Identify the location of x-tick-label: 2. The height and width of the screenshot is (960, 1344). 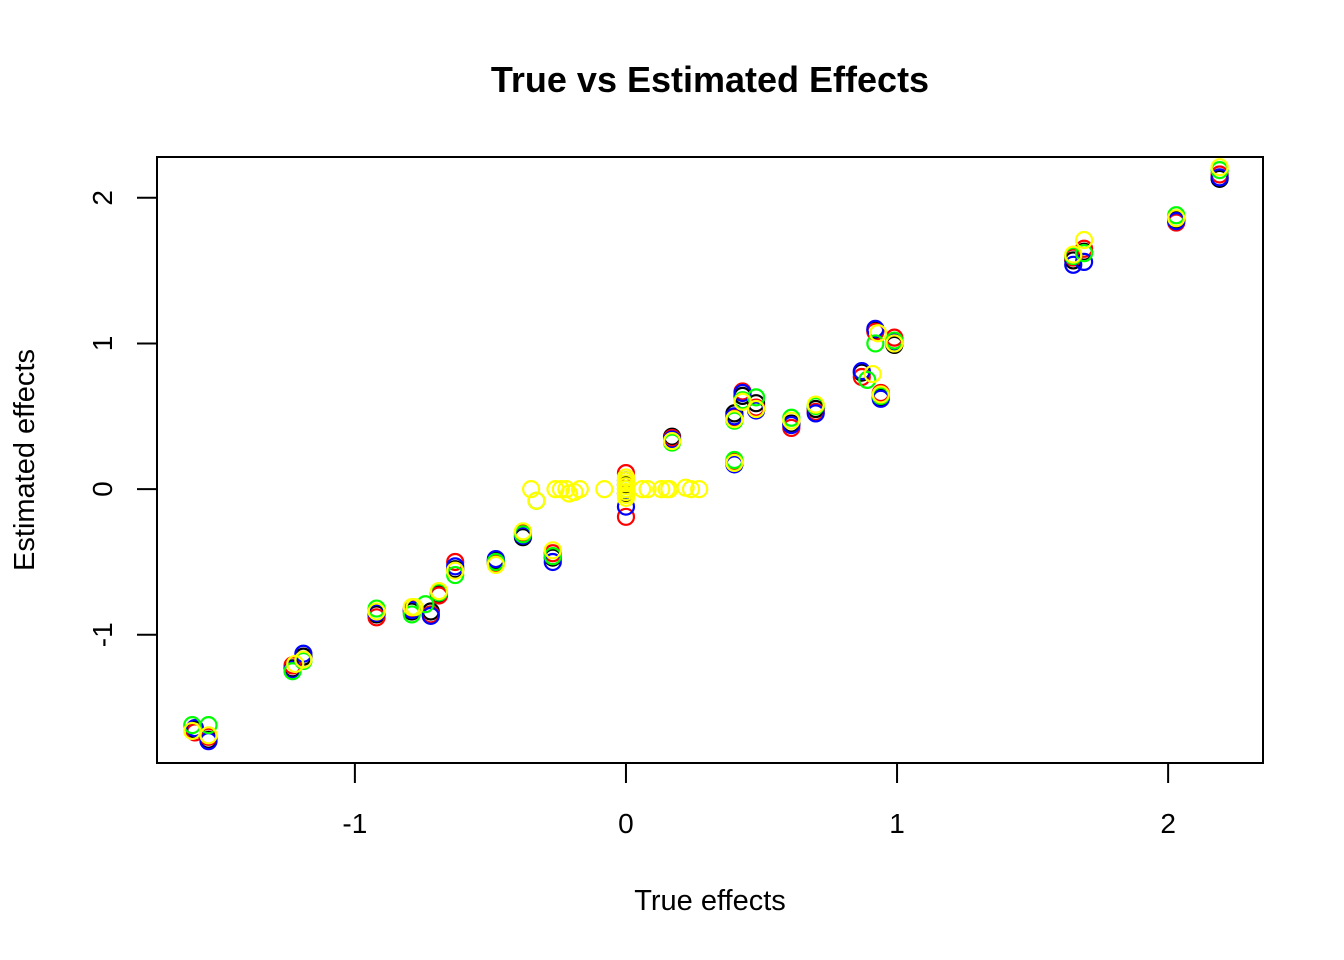
(1168, 823).